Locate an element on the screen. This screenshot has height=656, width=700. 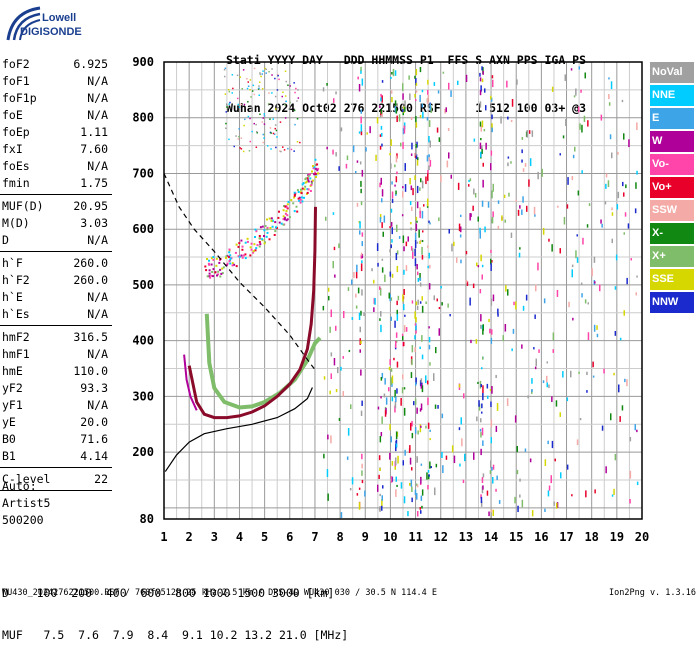
param-name: yF2 is located at coordinates (12, 388).